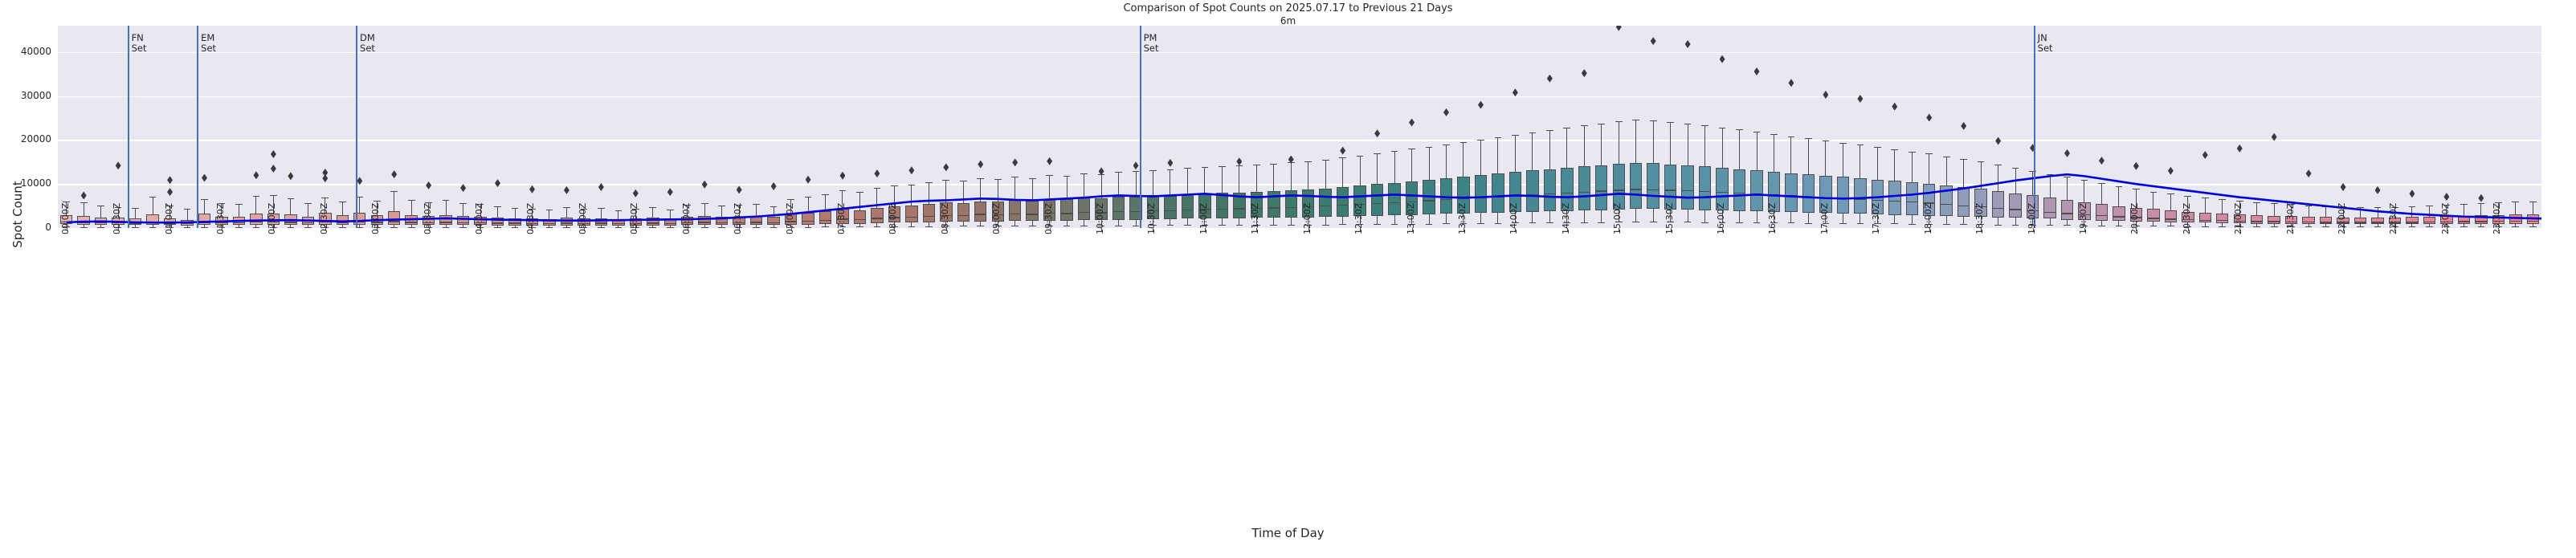 This screenshot has height=558, width=2576. I want to click on event-line-fn, so click(128, 127).